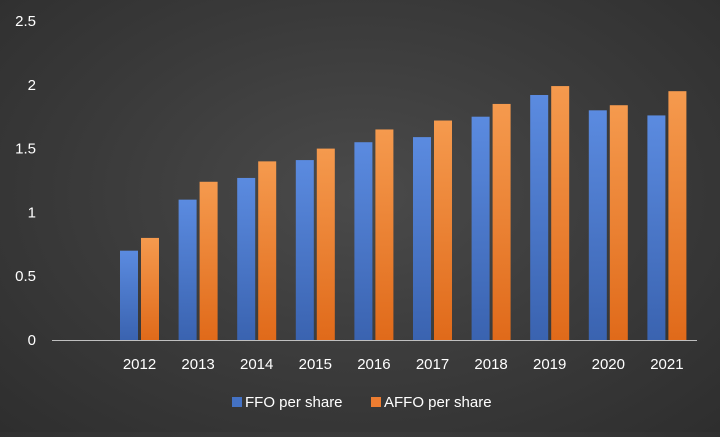 The image size is (720, 437). Describe the element at coordinates (25, 21) in the screenshot. I see `y-tick-label: 2.5` at that location.